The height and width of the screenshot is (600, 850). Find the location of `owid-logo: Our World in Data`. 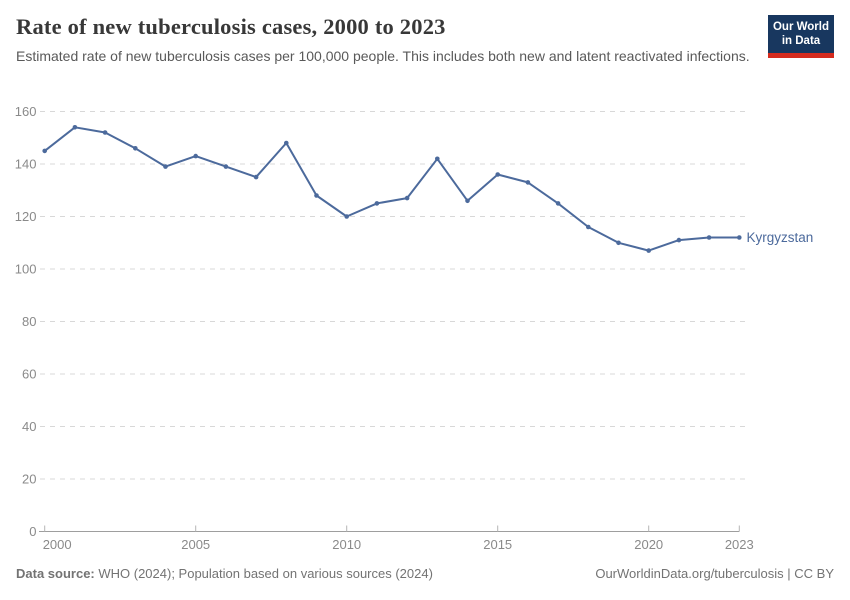

owid-logo: Our World in Data is located at coordinates (801, 36).